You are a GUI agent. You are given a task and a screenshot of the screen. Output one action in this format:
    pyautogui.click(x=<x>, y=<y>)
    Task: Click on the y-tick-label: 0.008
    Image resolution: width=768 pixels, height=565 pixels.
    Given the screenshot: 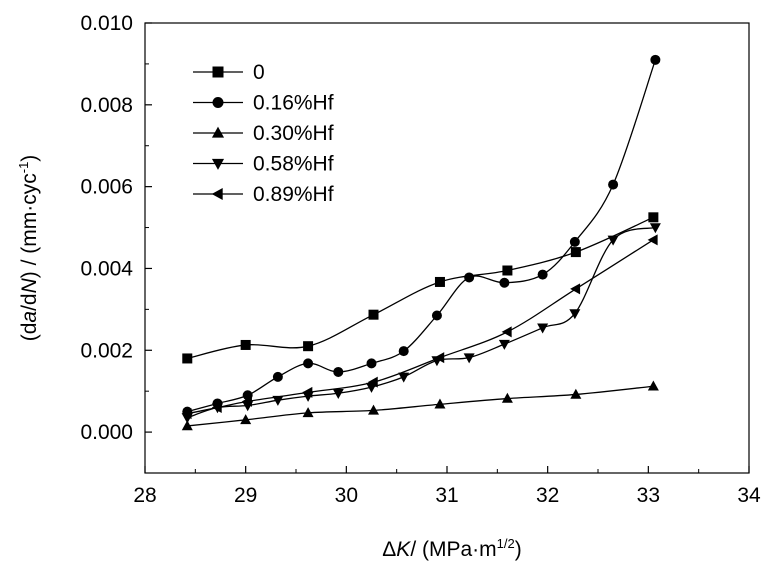 What is the action you would take?
    pyautogui.click(x=106, y=105)
    